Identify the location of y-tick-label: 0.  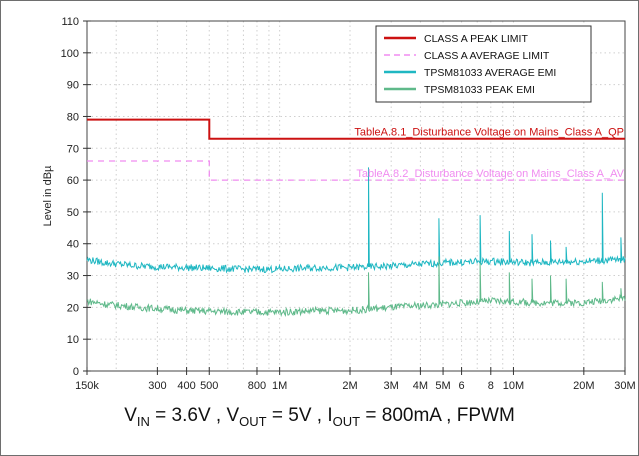
(76, 372).